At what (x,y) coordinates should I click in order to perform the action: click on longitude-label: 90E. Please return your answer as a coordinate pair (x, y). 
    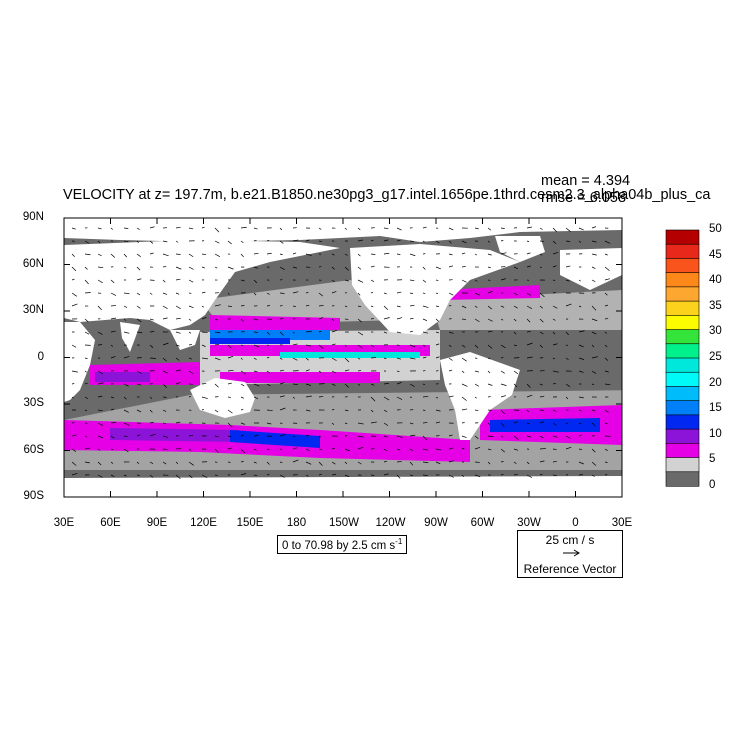
    Looking at the image, I should click on (157, 523).